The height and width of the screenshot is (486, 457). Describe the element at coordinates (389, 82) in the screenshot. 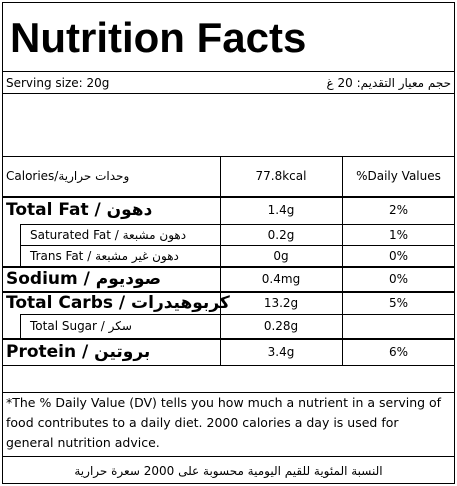

I see `serving-size-ar: حجم معيار التقديم: 20 غ` at that location.